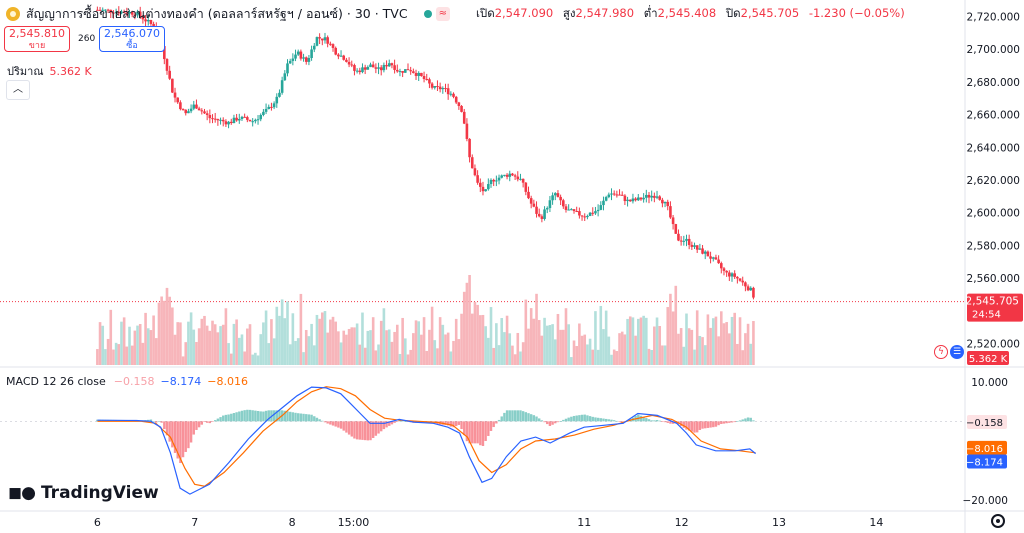 This screenshot has width=1024, height=533. I want to click on settings-gear-icon, so click(998, 521).